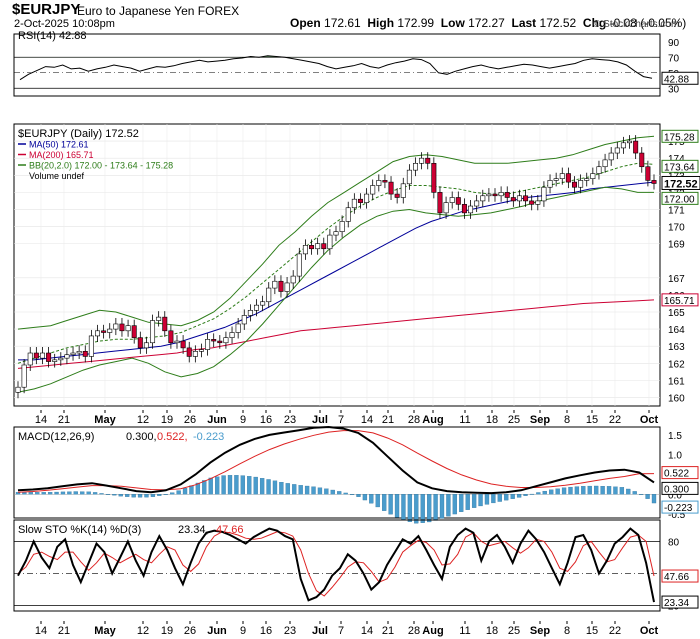 This screenshot has width=700, height=639. What do you see at coordinates (416, 23) in the screenshot?
I see `high-value: 172.99` at bounding box center [416, 23].